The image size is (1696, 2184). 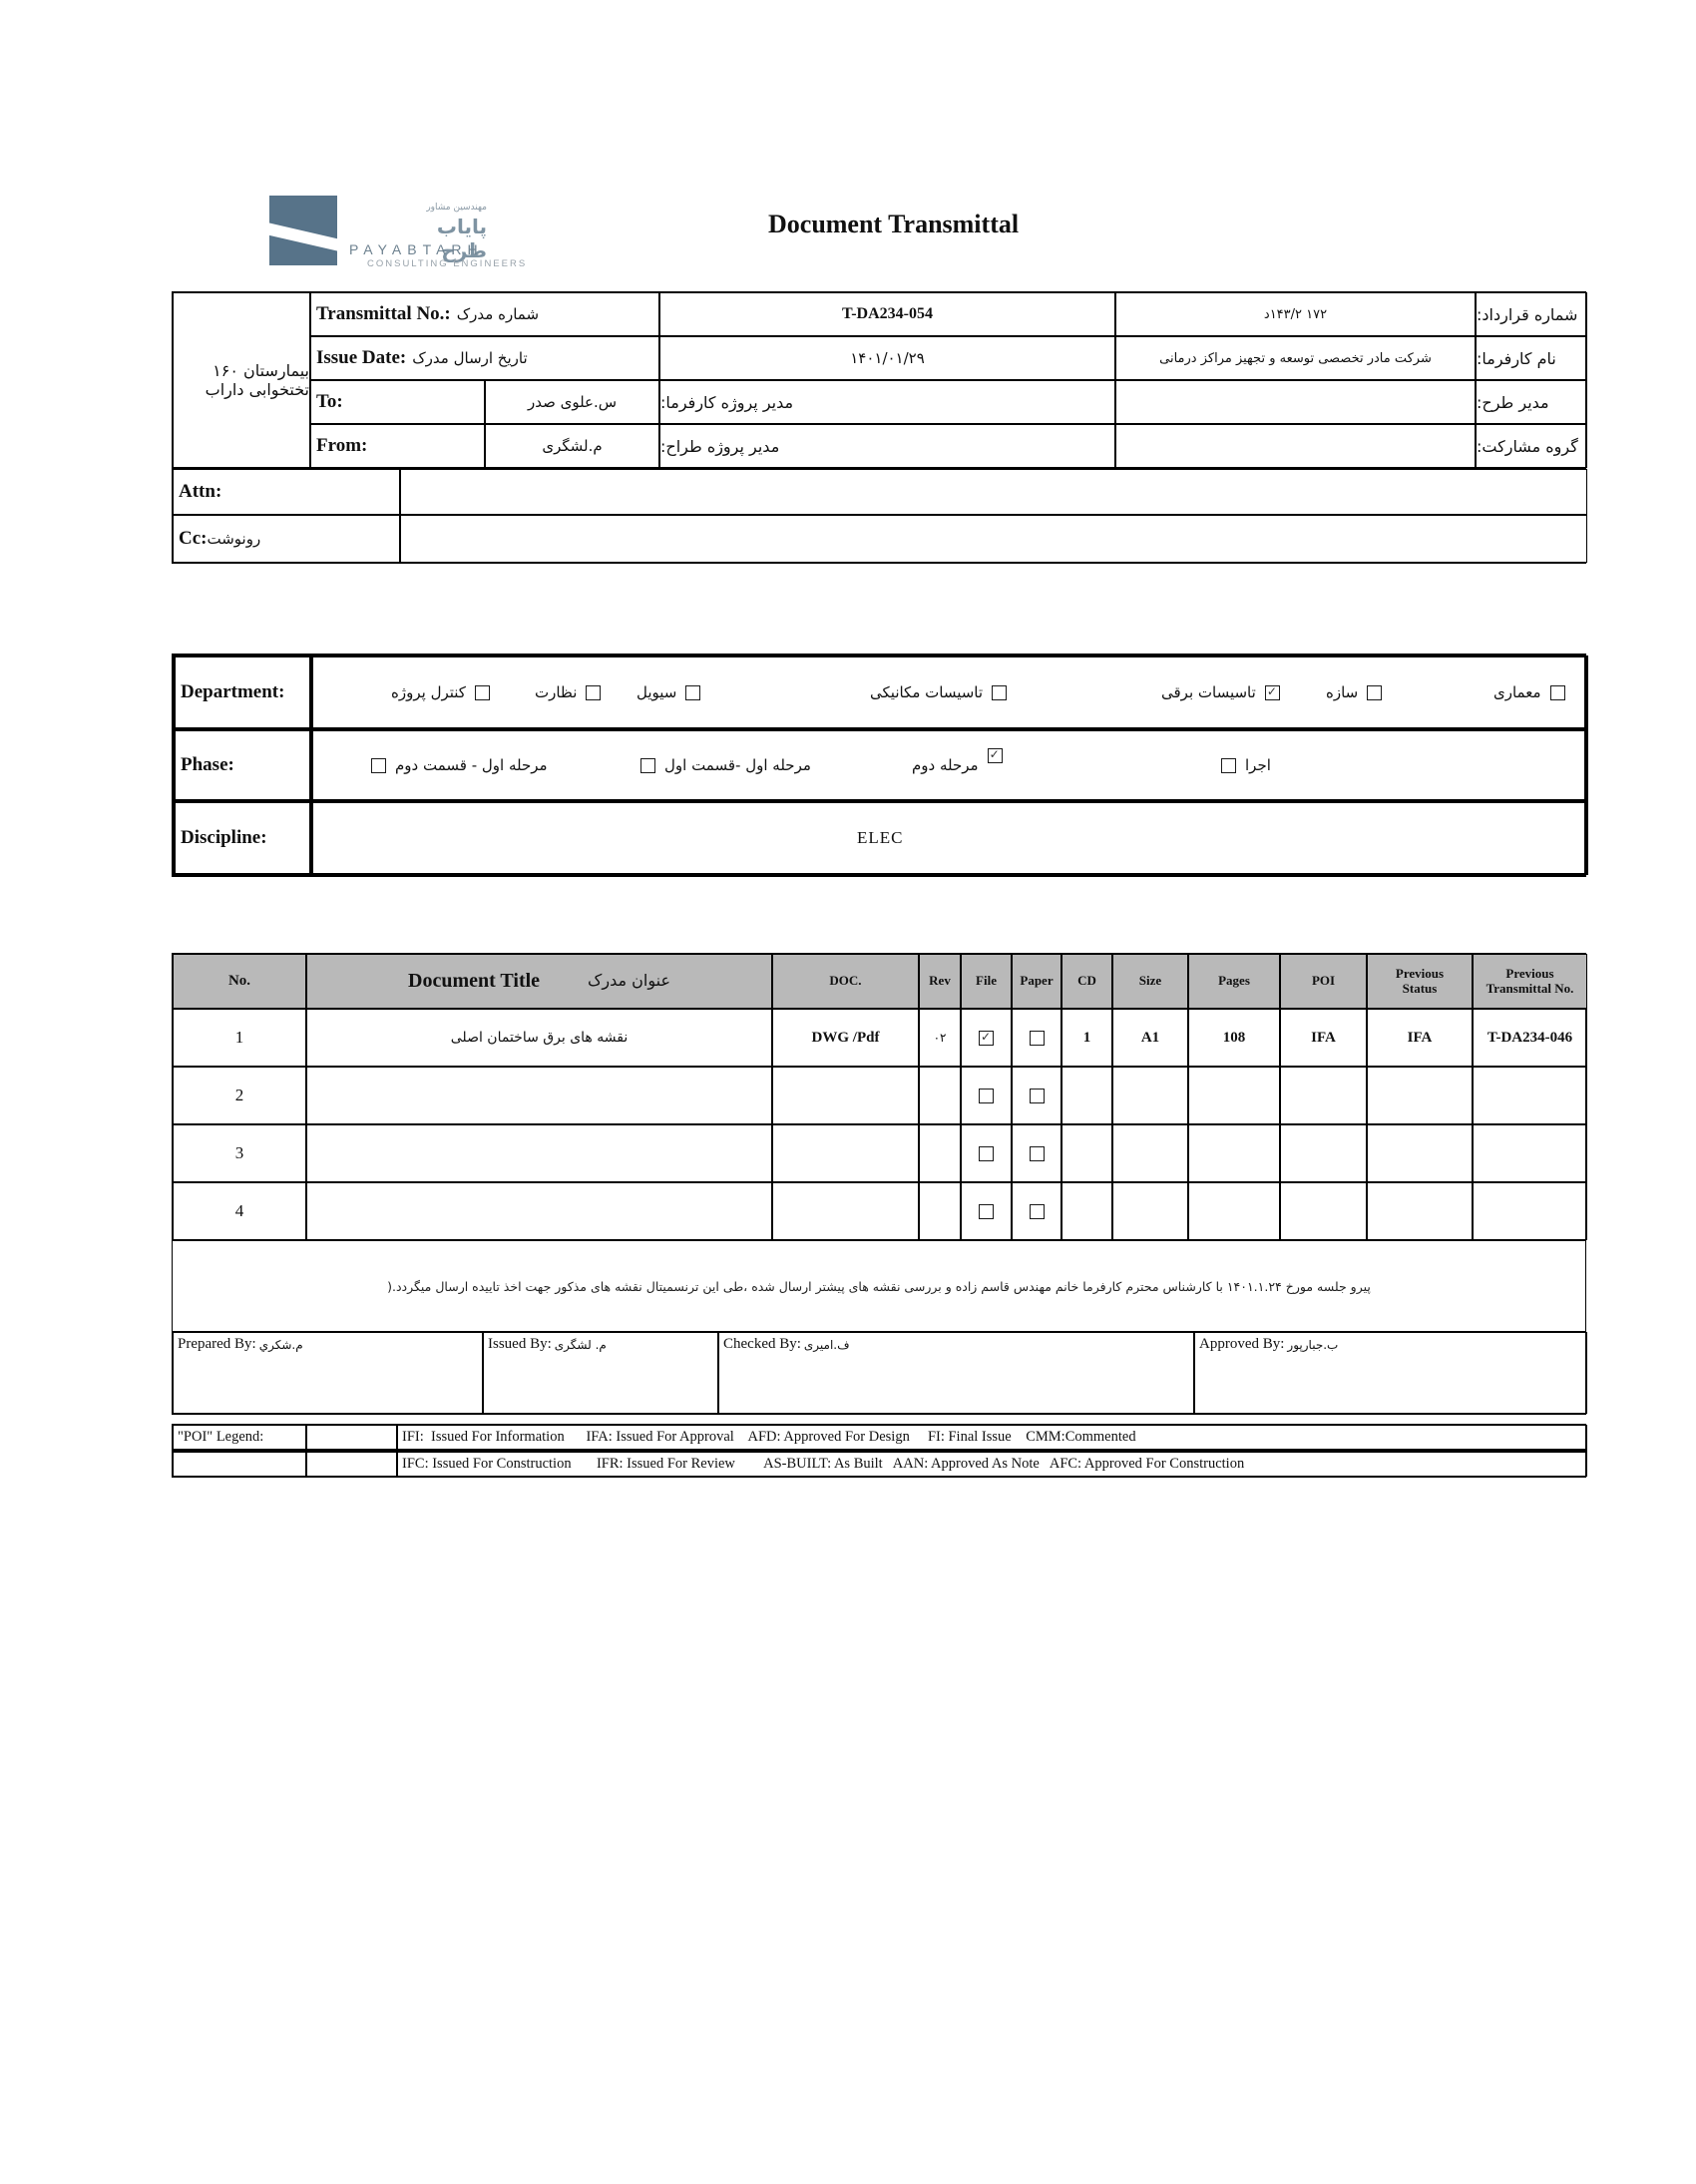 I want to click on checked-by-name: ف.امیری, so click(x=826, y=1344).